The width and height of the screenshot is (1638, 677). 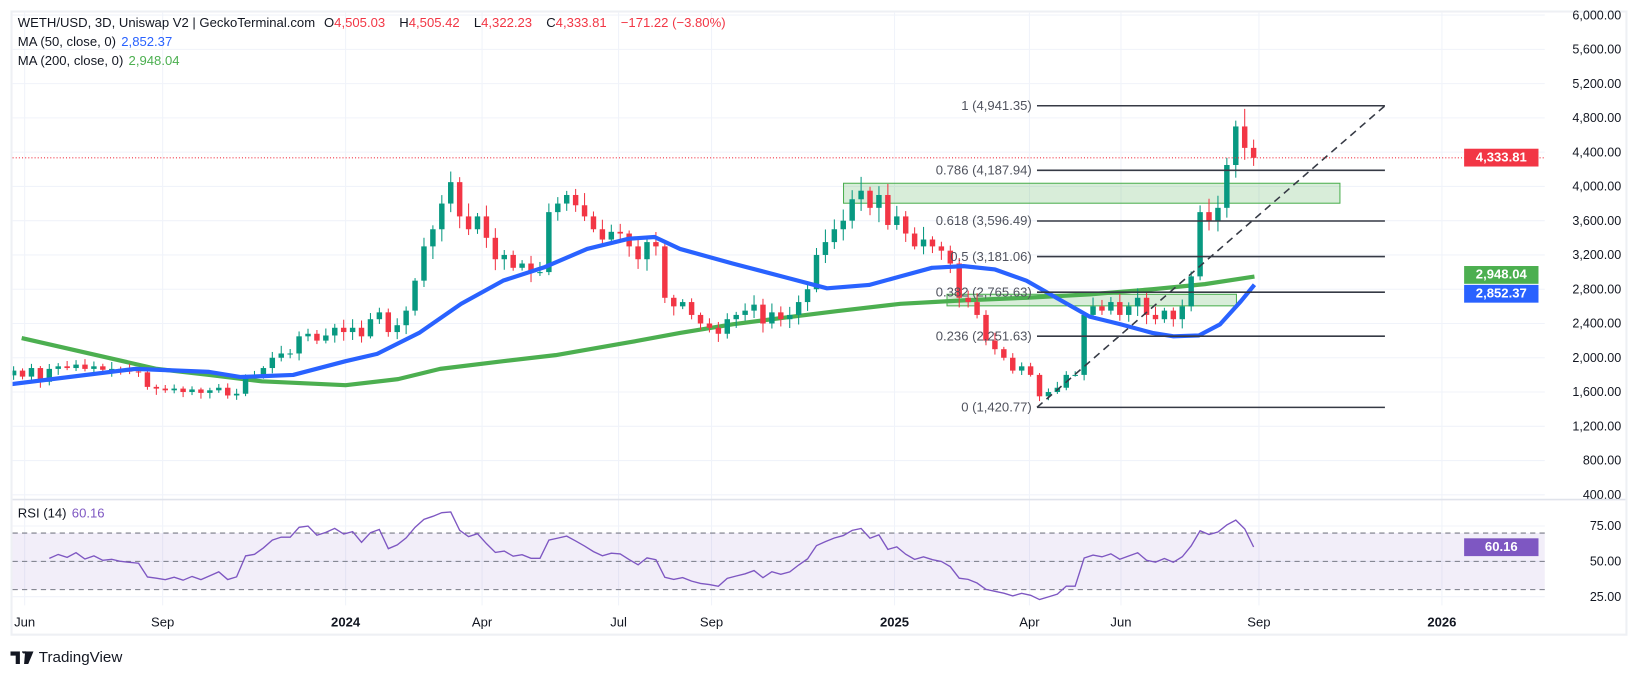 I want to click on rsi-line, so click(x=652, y=556).